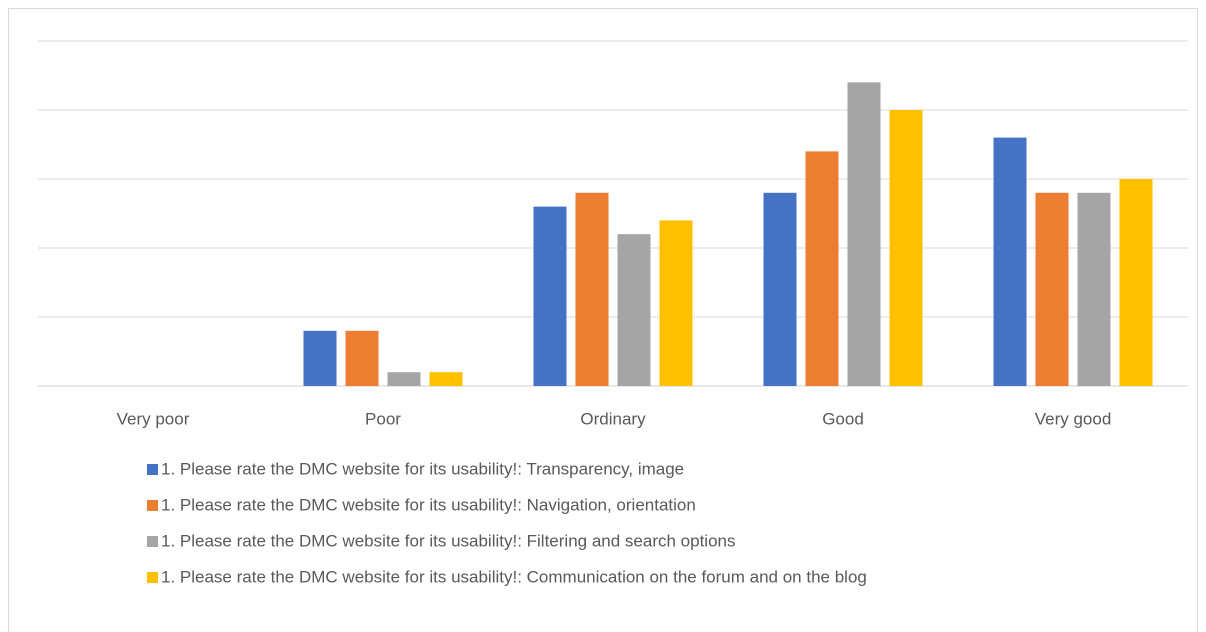 The height and width of the screenshot is (632, 1206). Describe the element at coordinates (1073, 418) in the screenshot. I see `x-tick-label: Very good` at that location.